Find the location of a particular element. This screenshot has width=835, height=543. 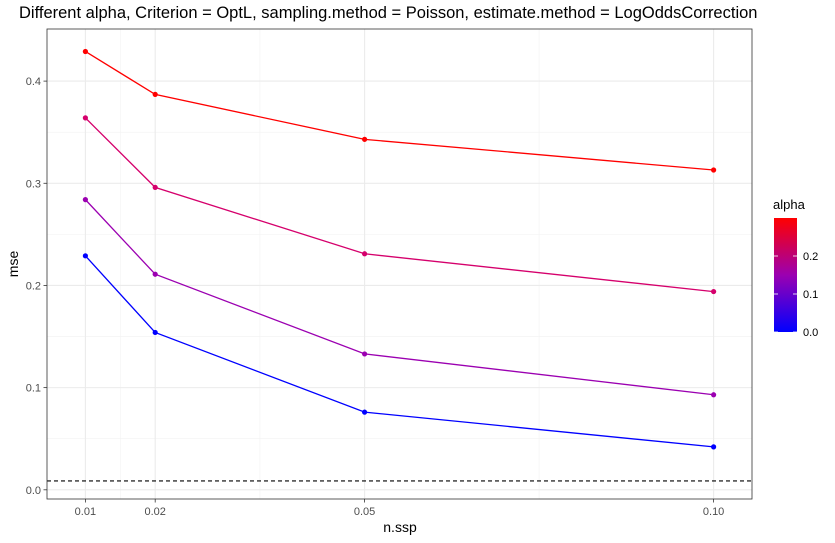

x-tick-label: 0.10 is located at coordinates (713, 512).